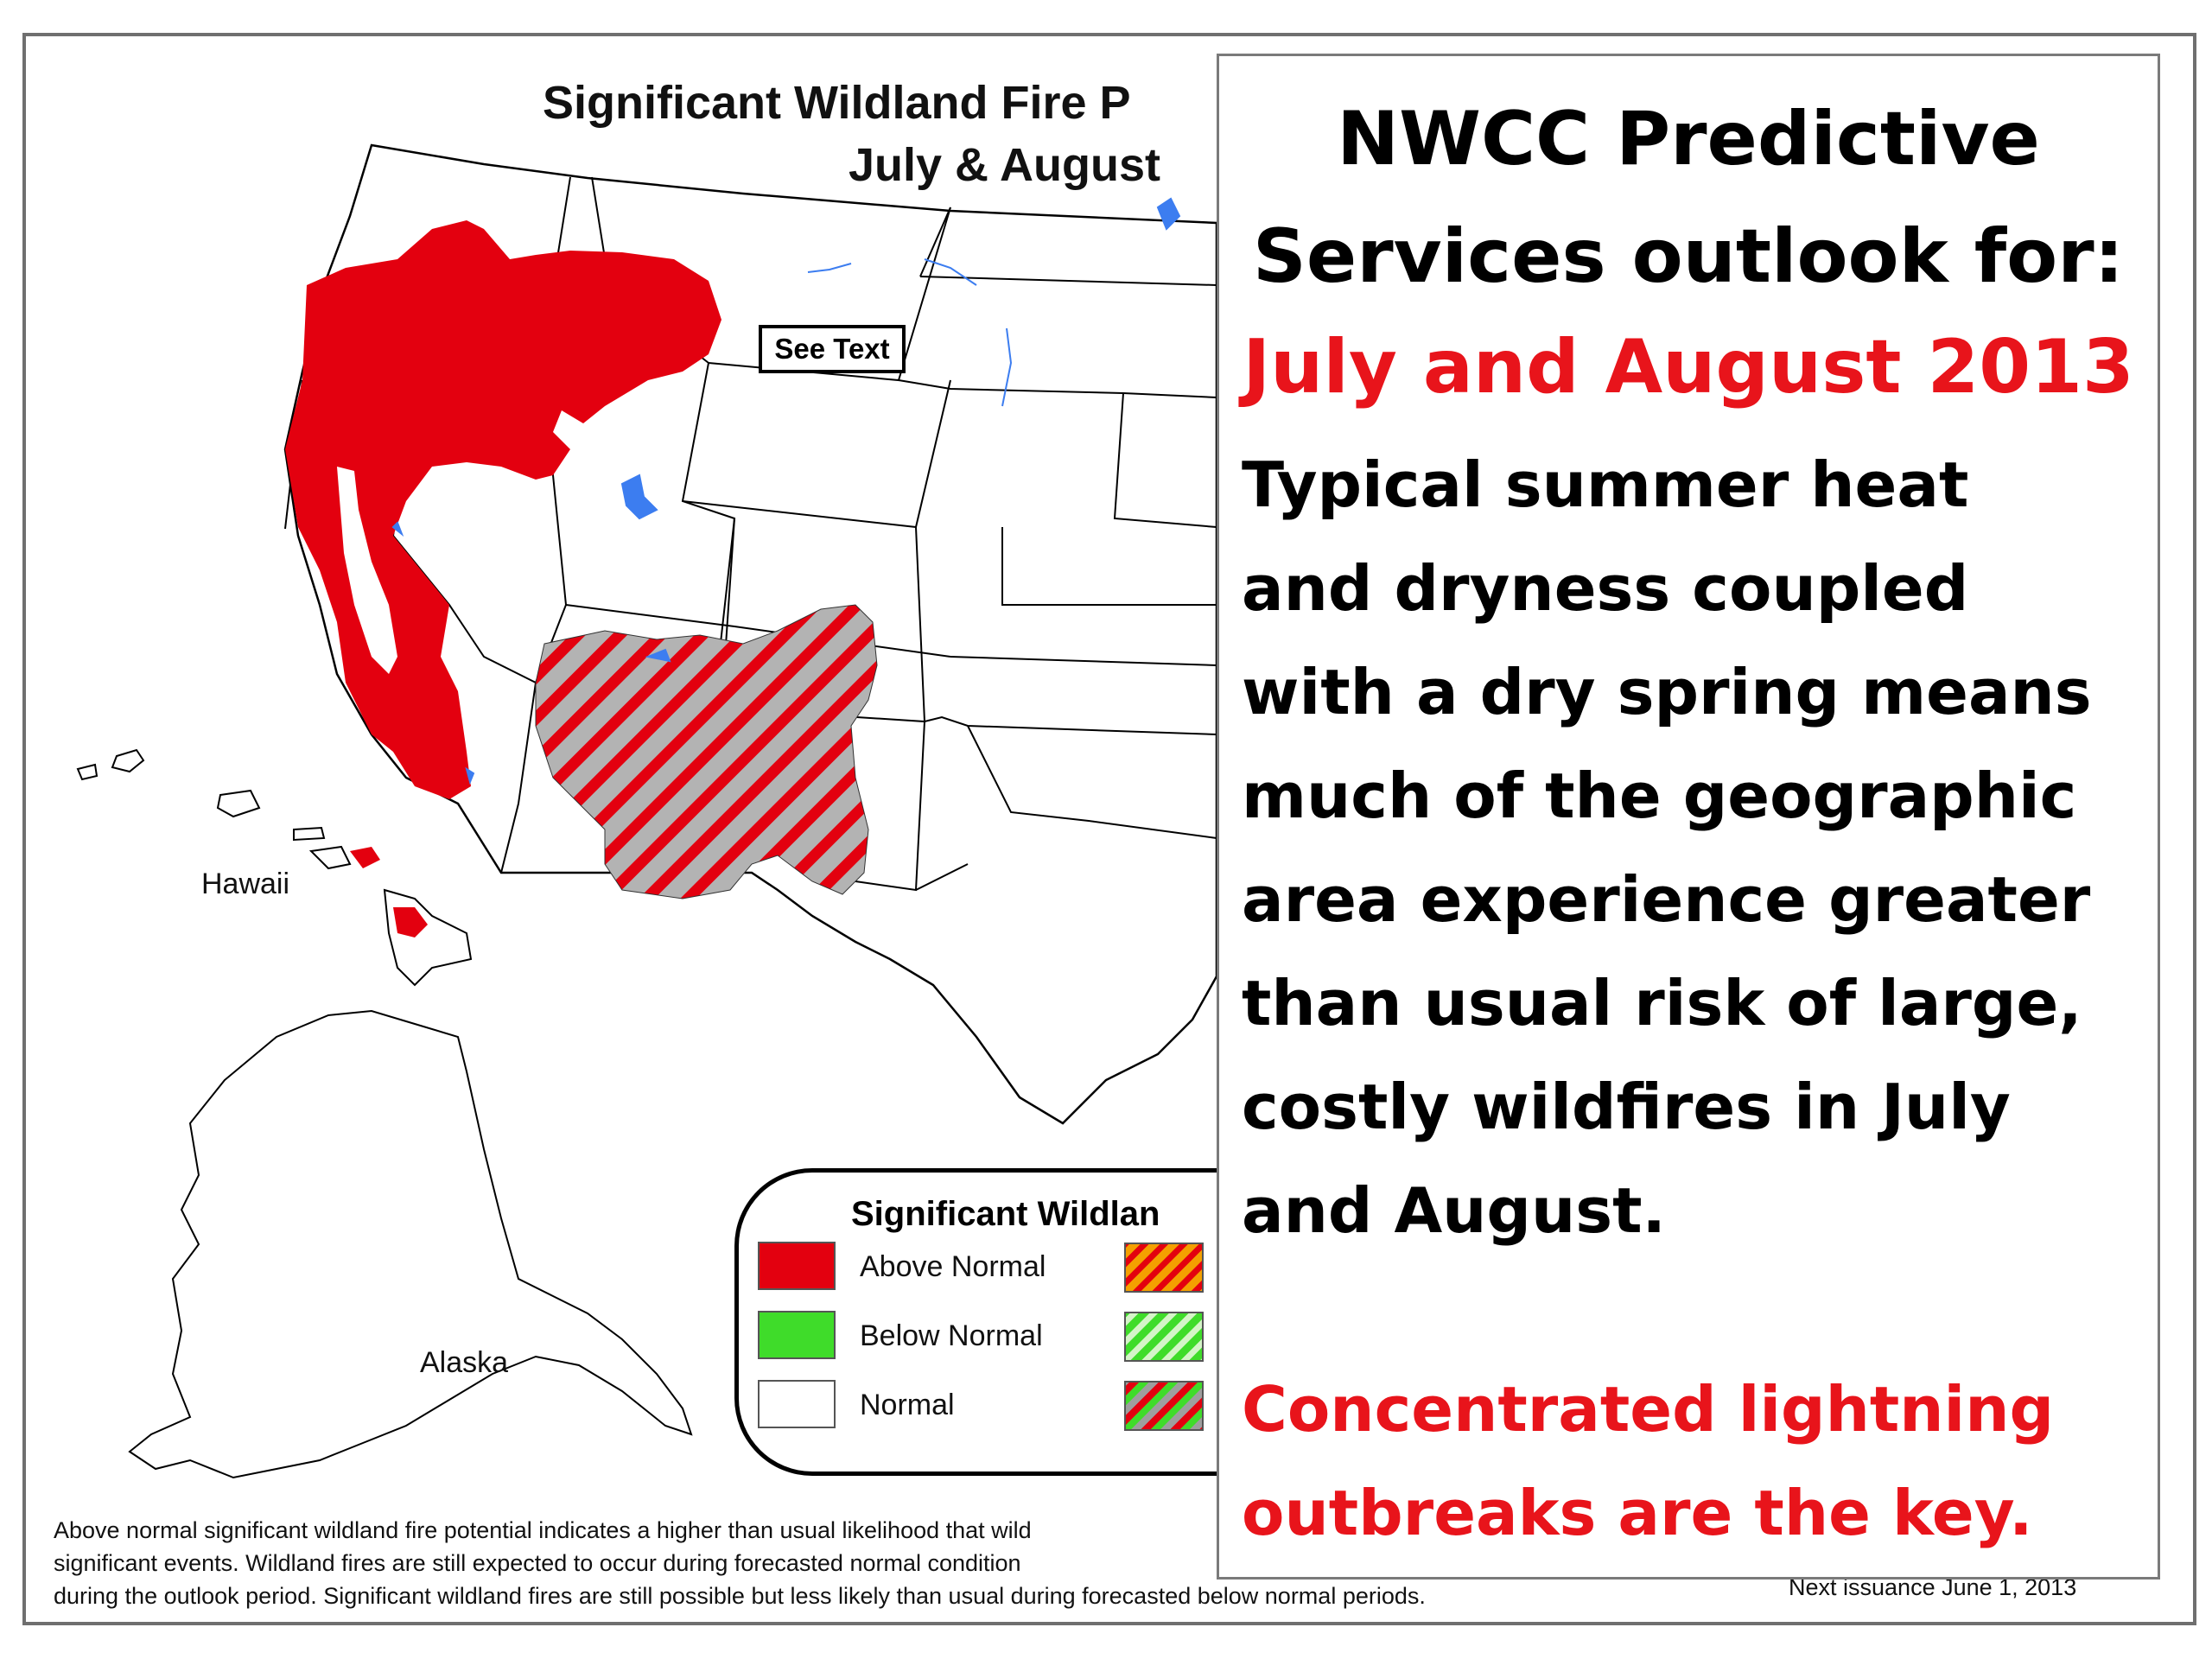 This screenshot has width=2212, height=1659. I want to click on hawaii-big-island-above-normal, so click(410, 922).